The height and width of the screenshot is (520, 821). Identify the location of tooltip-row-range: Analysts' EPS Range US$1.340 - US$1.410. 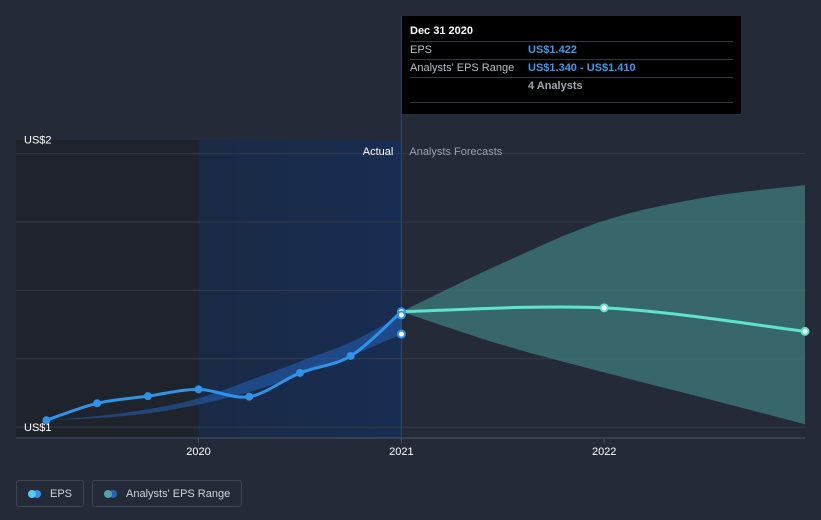
(571, 69).